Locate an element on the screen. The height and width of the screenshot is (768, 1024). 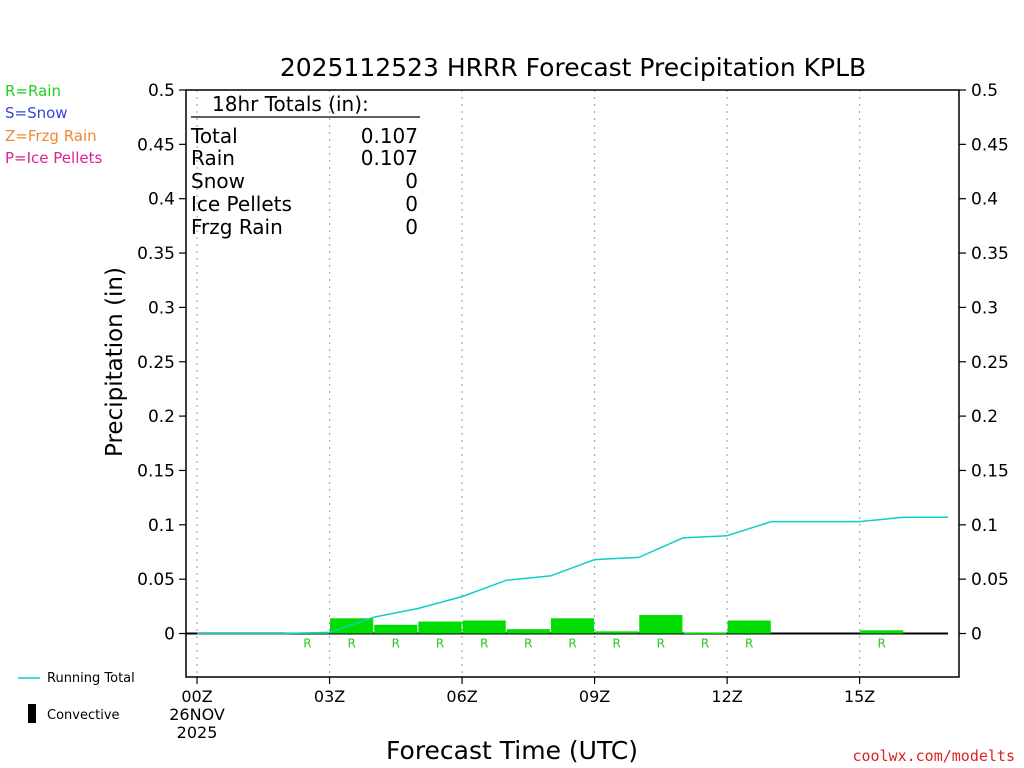
legend-snow: S=Snow is located at coordinates (36, 113).